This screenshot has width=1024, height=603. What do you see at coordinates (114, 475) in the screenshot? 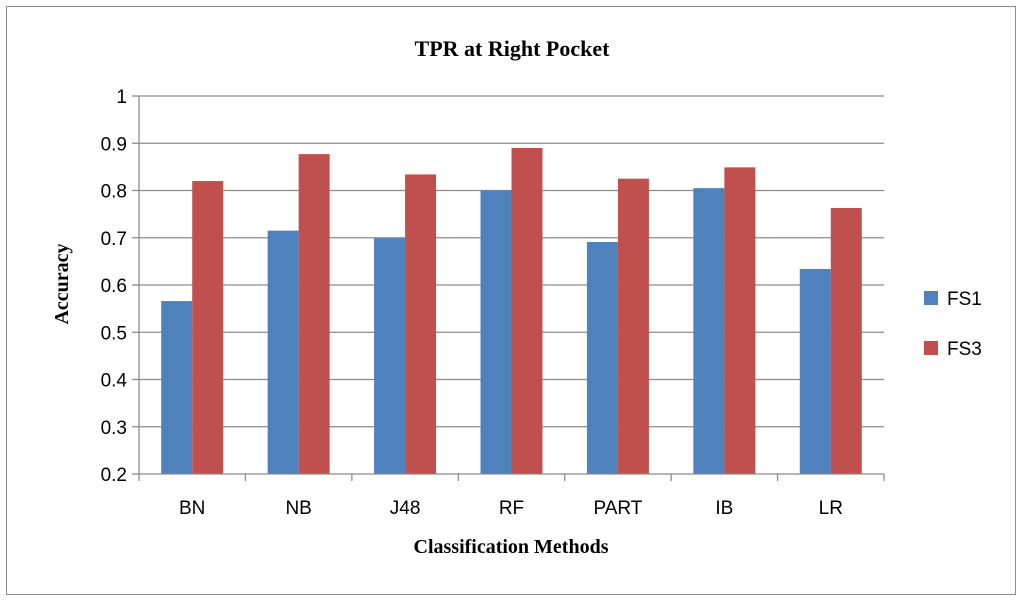
I see `y-tick-label: 0.2` at bounding box center [114, 475].